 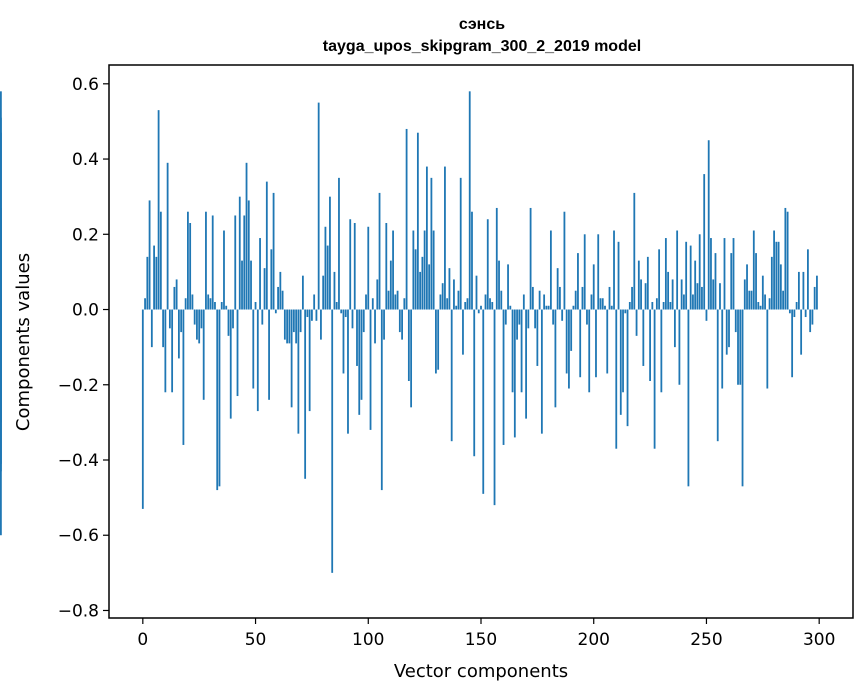 I want to click on y-axis-label: Components values, so click(x=23, y=342).